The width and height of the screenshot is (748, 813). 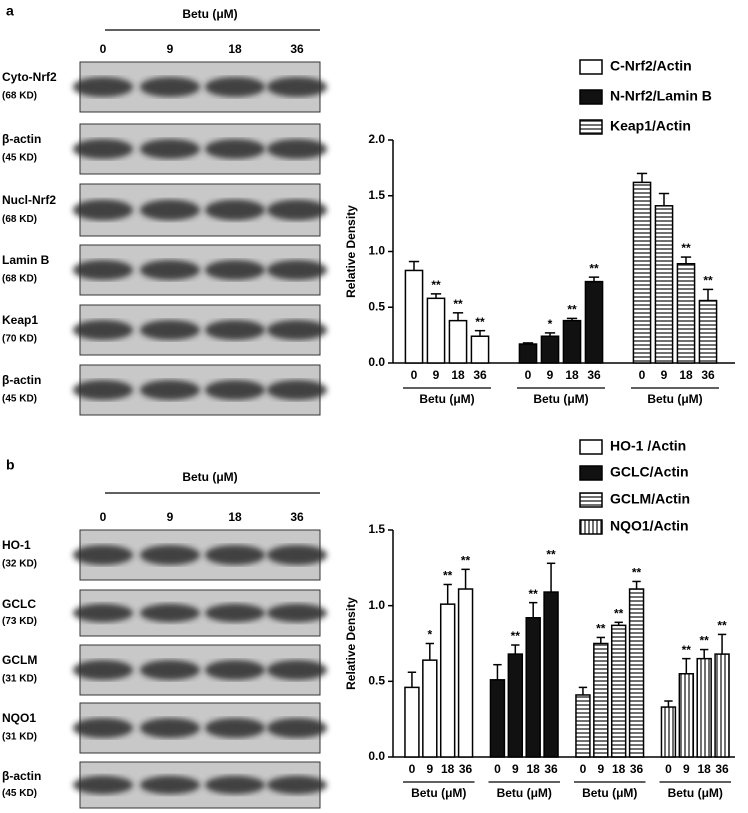 I want to click on lane-label: 0, so click(x=103, y=49).